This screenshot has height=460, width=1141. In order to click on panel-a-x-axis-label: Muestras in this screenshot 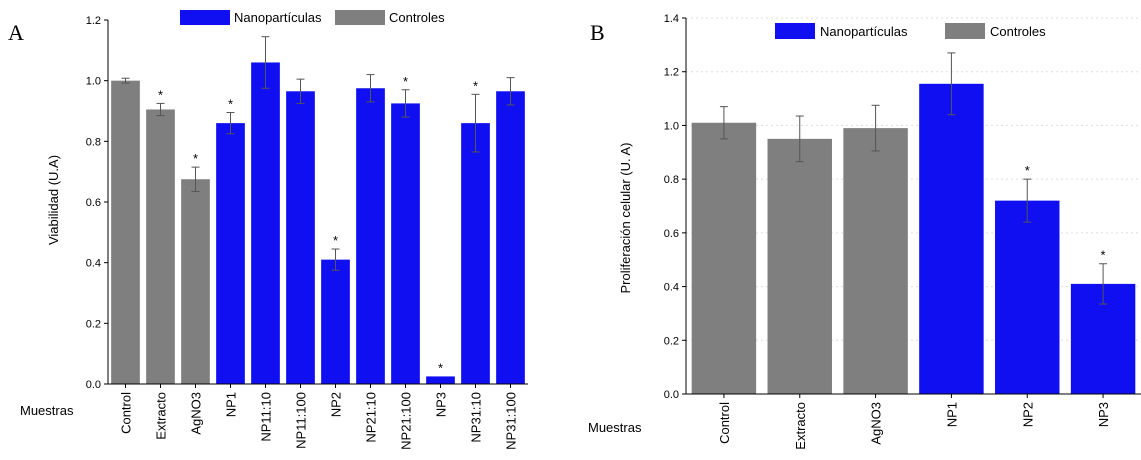, I will do `click(47, 410)`.